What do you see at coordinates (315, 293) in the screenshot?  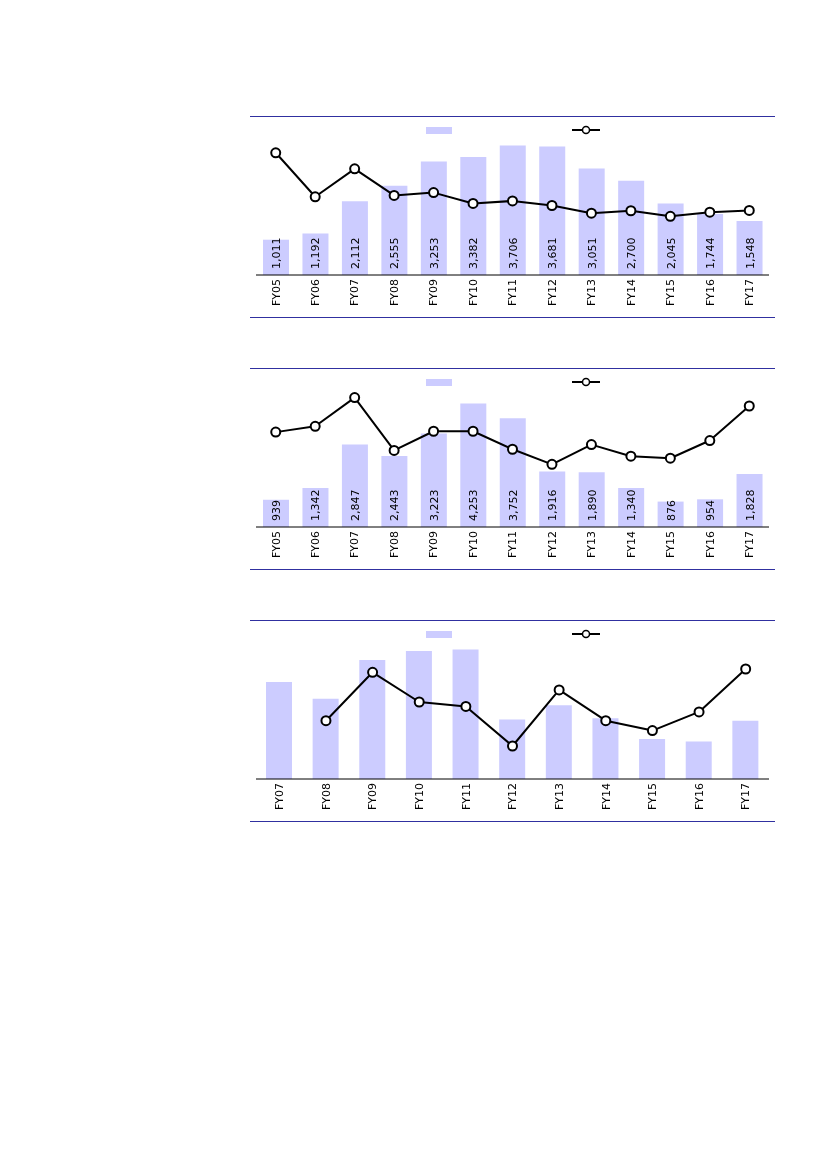 I see `x-tick-label: FY06` at bounding box center [315, 293].